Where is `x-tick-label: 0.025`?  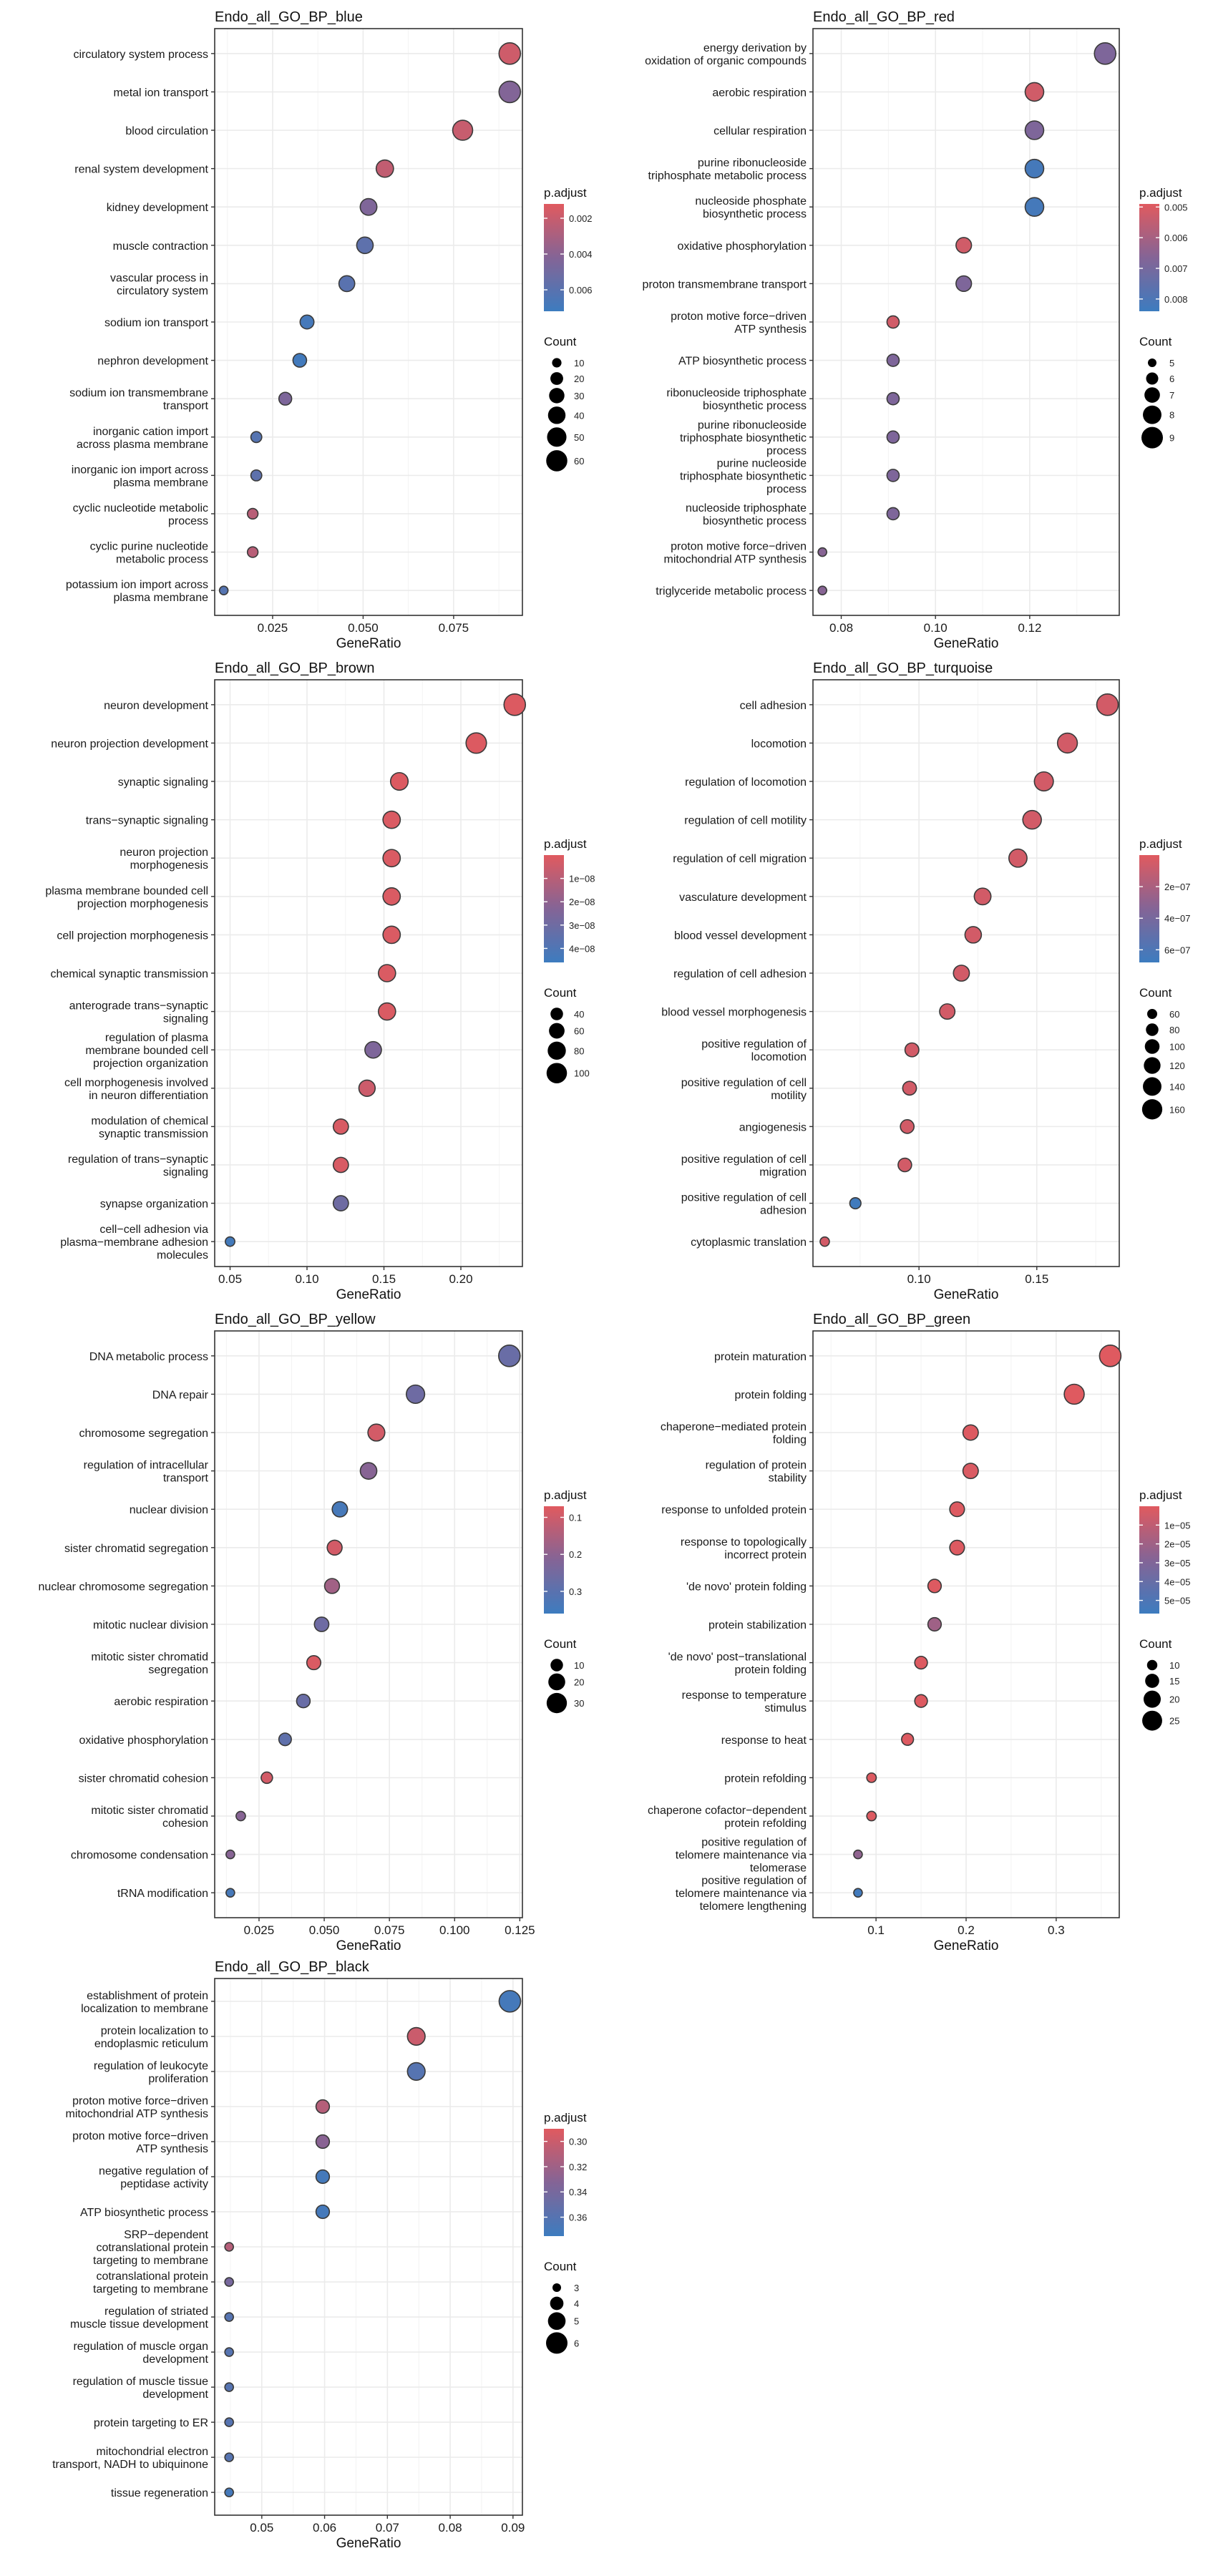 x-tick-label: 0.025 is located at coordinates (259, 1930).